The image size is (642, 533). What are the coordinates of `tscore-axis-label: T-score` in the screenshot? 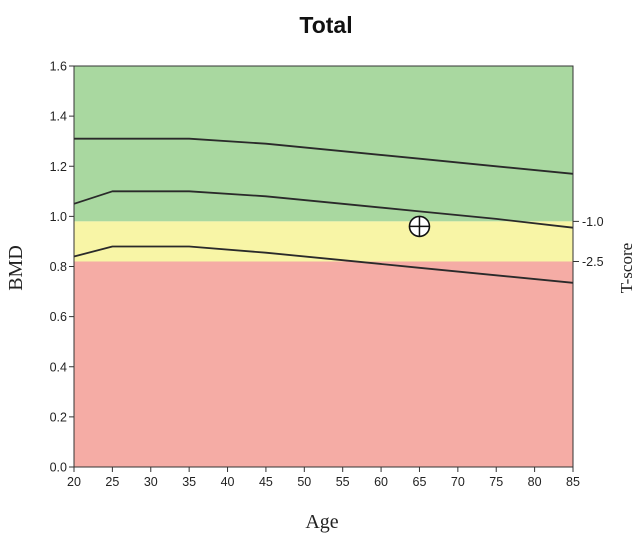 It's located at (626, 268).